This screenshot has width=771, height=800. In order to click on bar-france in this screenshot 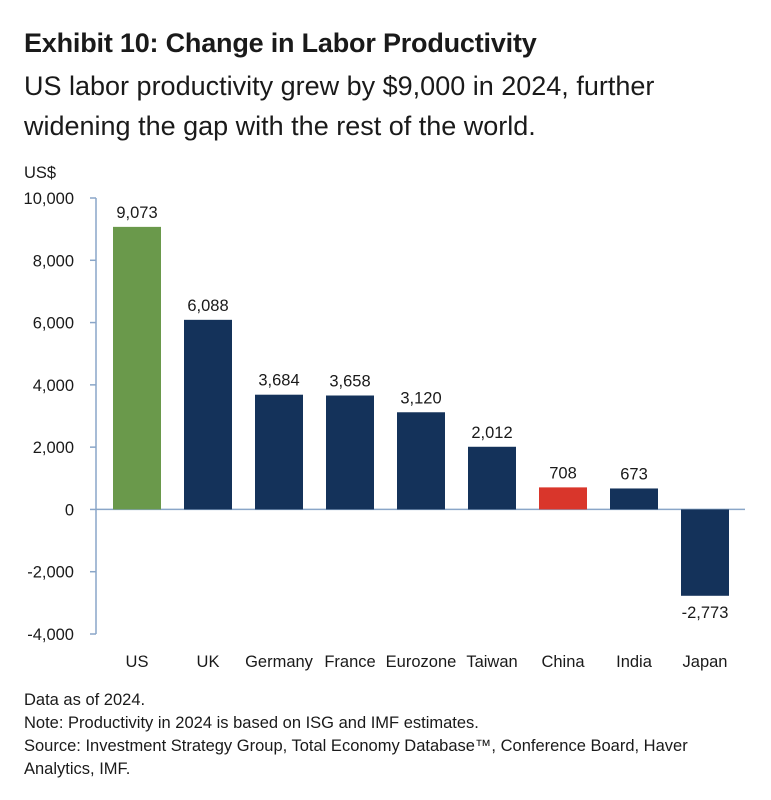, I will do `click(350, 452)`.